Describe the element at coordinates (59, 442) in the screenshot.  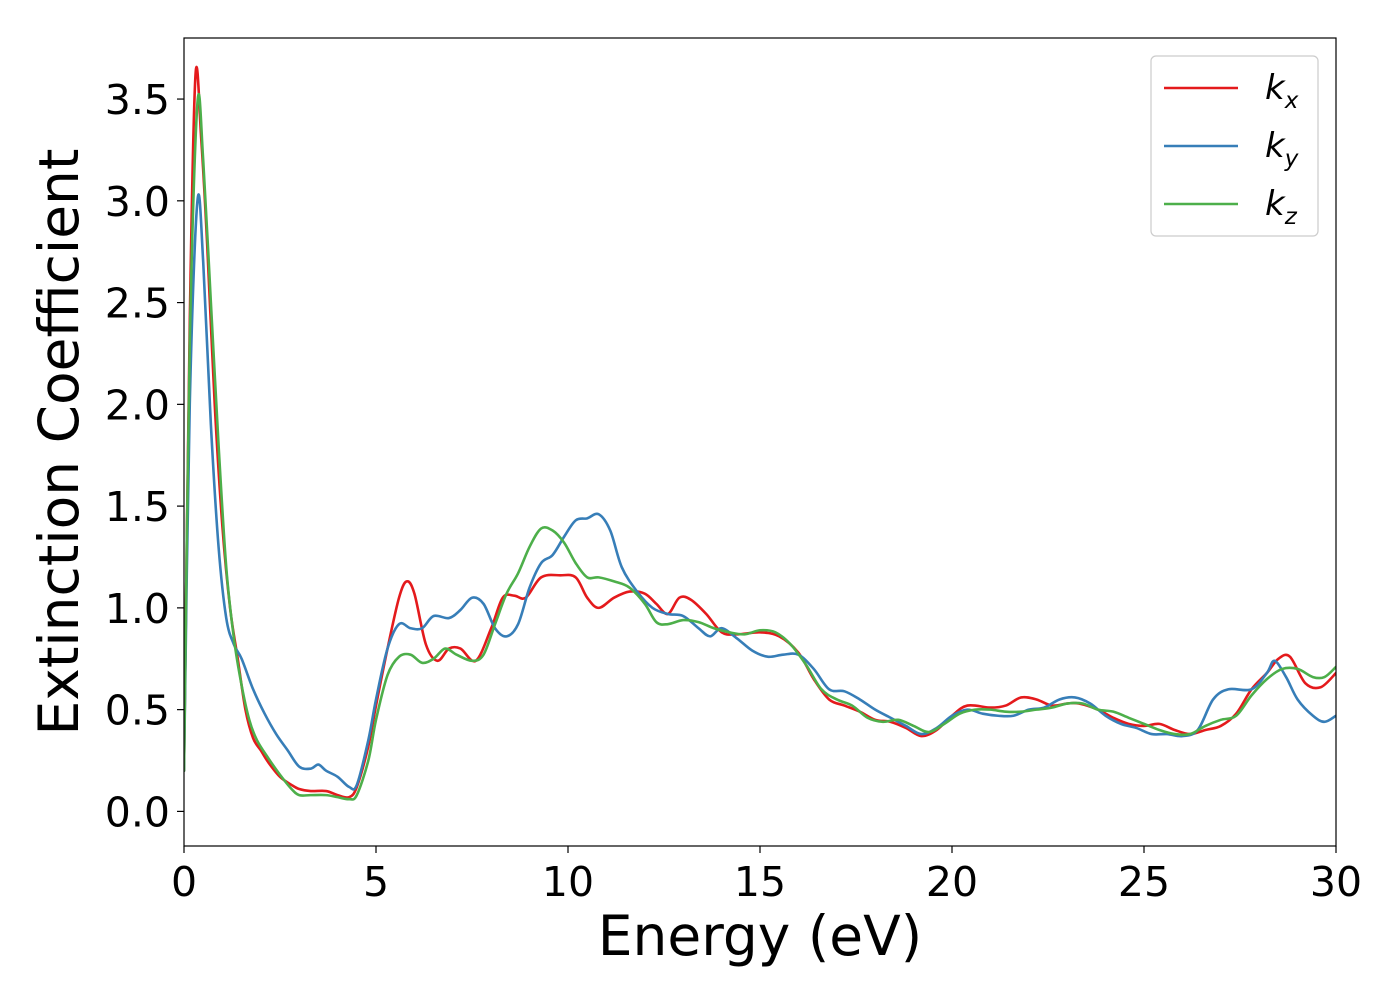
I see `y-axis-label: Extinction Coefficient` at that location.